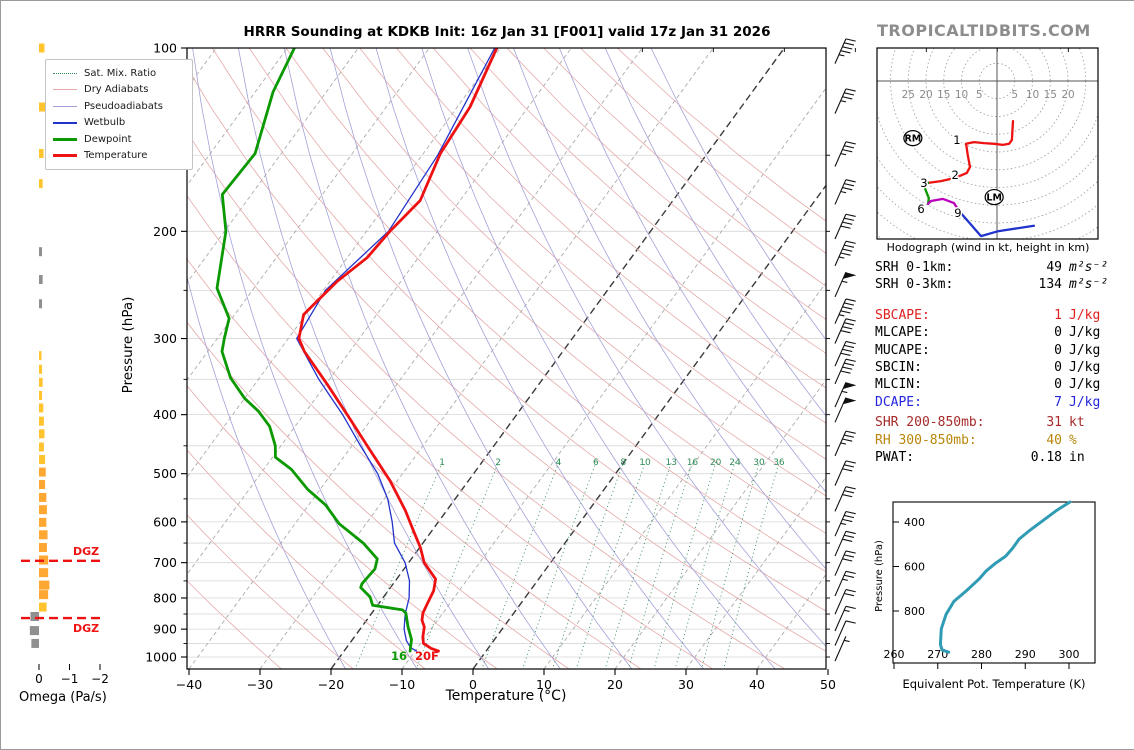 The height and width of the screenshot is (750, 1134). Describe the element at coordinates (992, 402) in the screenshot. I see `stat-value: 7` at that location.